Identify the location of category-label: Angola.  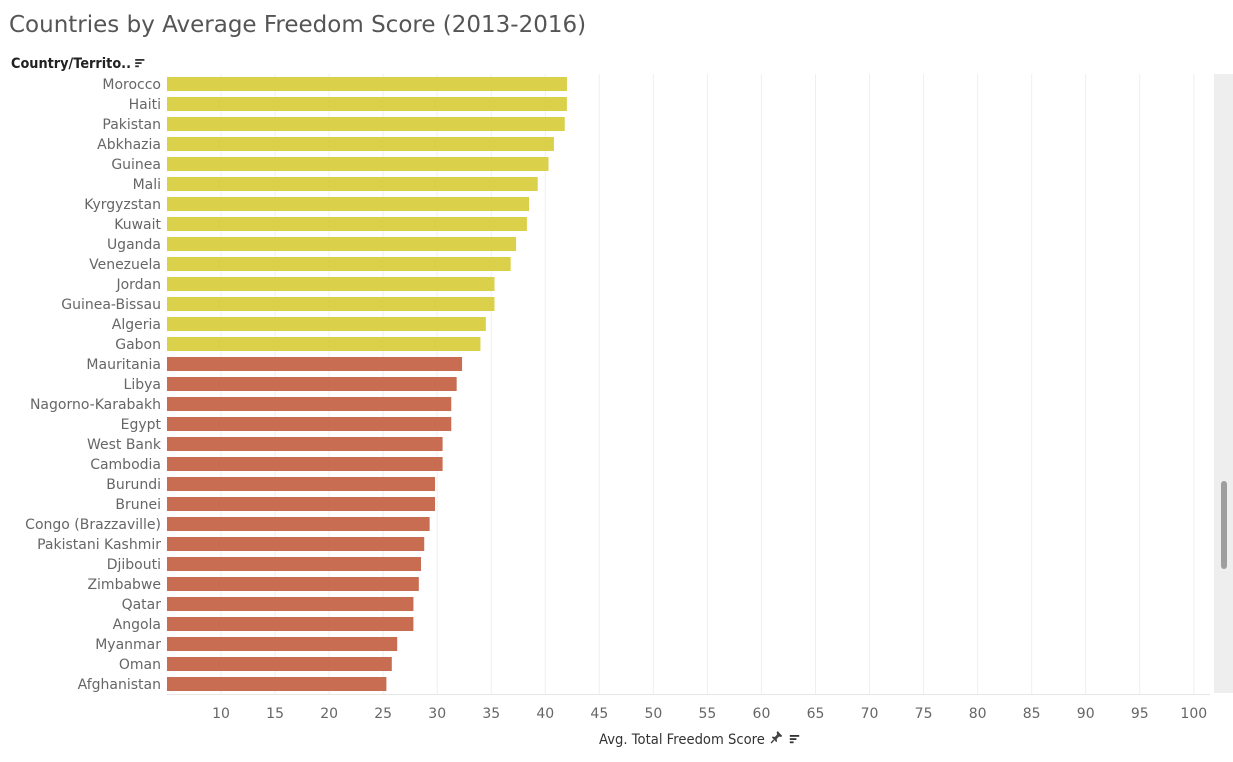
(137, 625).